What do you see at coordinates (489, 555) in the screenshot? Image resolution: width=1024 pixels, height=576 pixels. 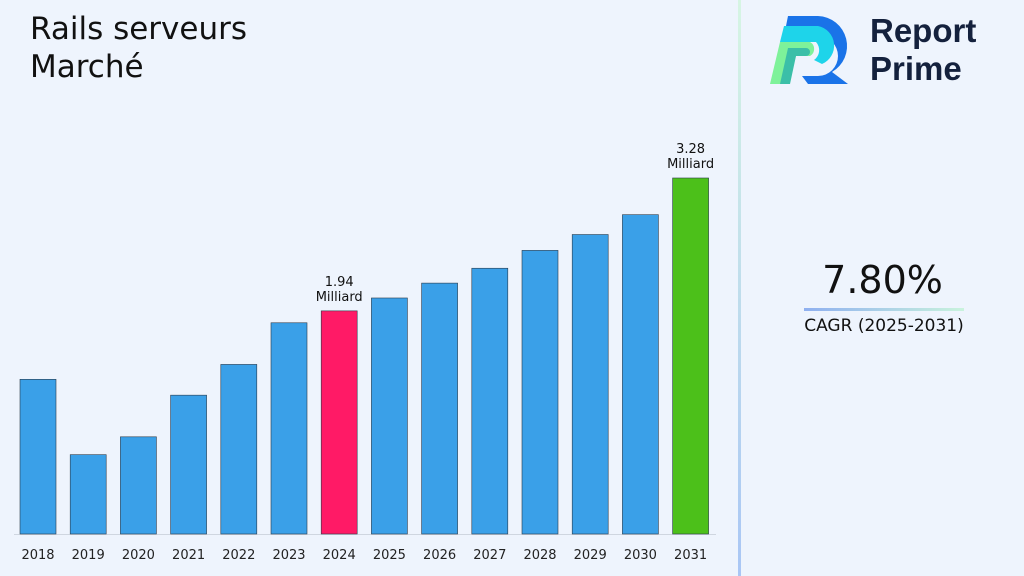 I see `x-tick-label: 2027` at bounding box center [489, 555].